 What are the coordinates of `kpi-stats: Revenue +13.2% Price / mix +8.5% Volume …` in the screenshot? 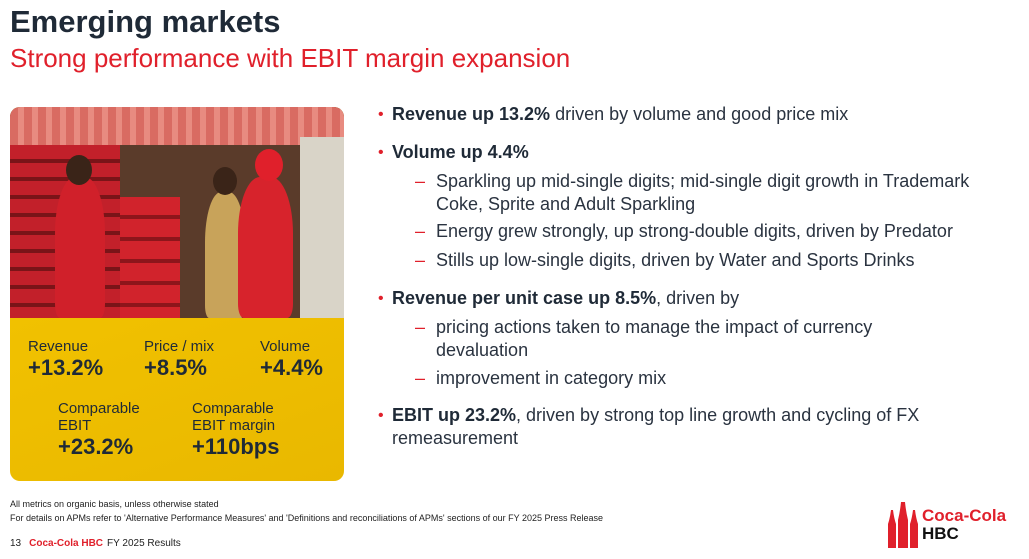 It's located at (177, 399).